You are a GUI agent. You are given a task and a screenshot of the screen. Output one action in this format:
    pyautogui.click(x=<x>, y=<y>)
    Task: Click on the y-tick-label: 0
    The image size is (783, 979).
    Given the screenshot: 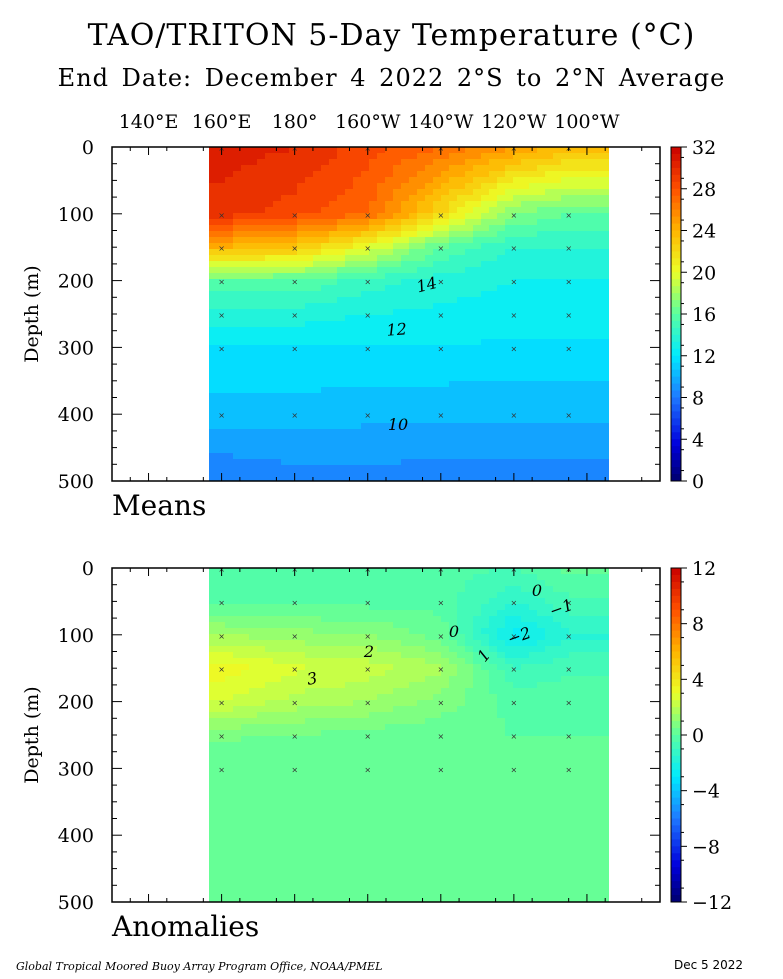 What is the action you would take?
    pyautogui.click(x=88, y=569)
    